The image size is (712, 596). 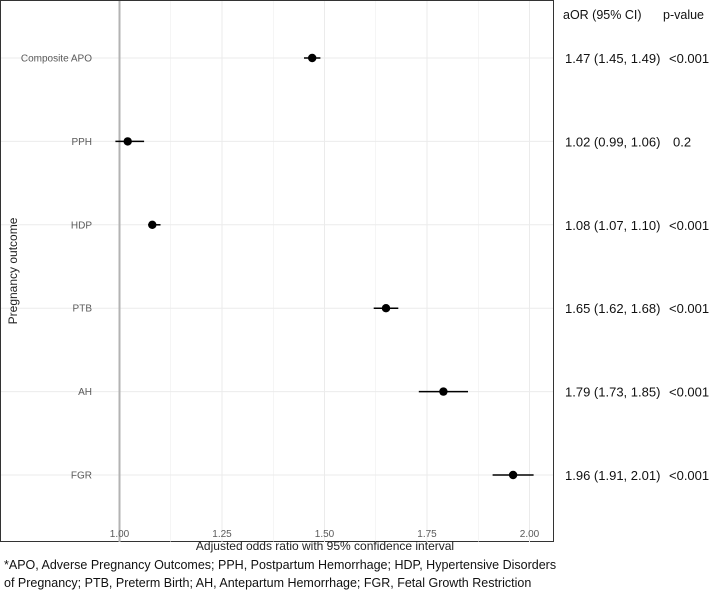 What do you see at coordinates (85, 392) in the screenshot?
I see `outcome-label: AH` at bounding box center [85, 392].